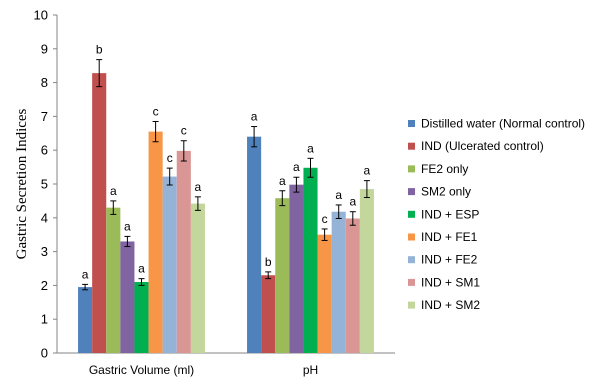  Describe the element at coordinates (44, 150) in the screenshot. I see `y-tick-label: 6` at that location.